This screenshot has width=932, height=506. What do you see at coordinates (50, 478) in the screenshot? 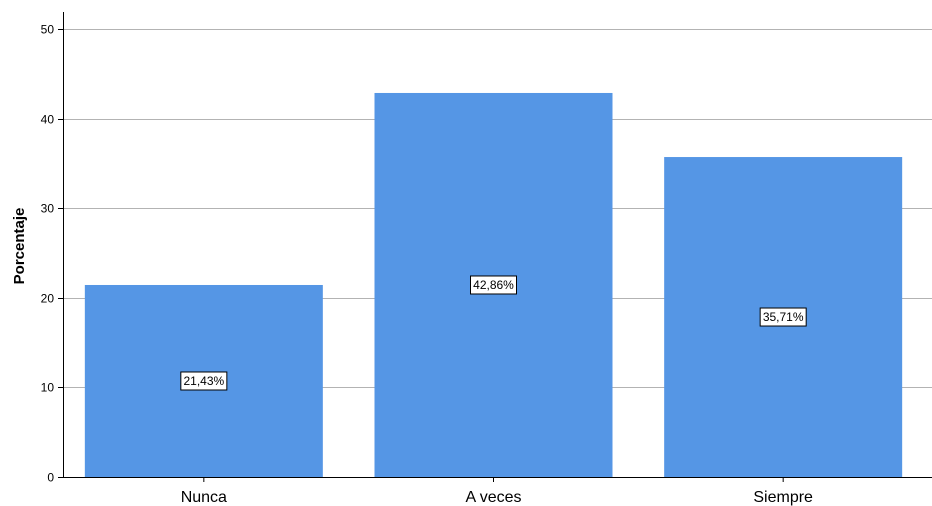
I see `y-tick-label: 0` at bounding box center [50, 478].